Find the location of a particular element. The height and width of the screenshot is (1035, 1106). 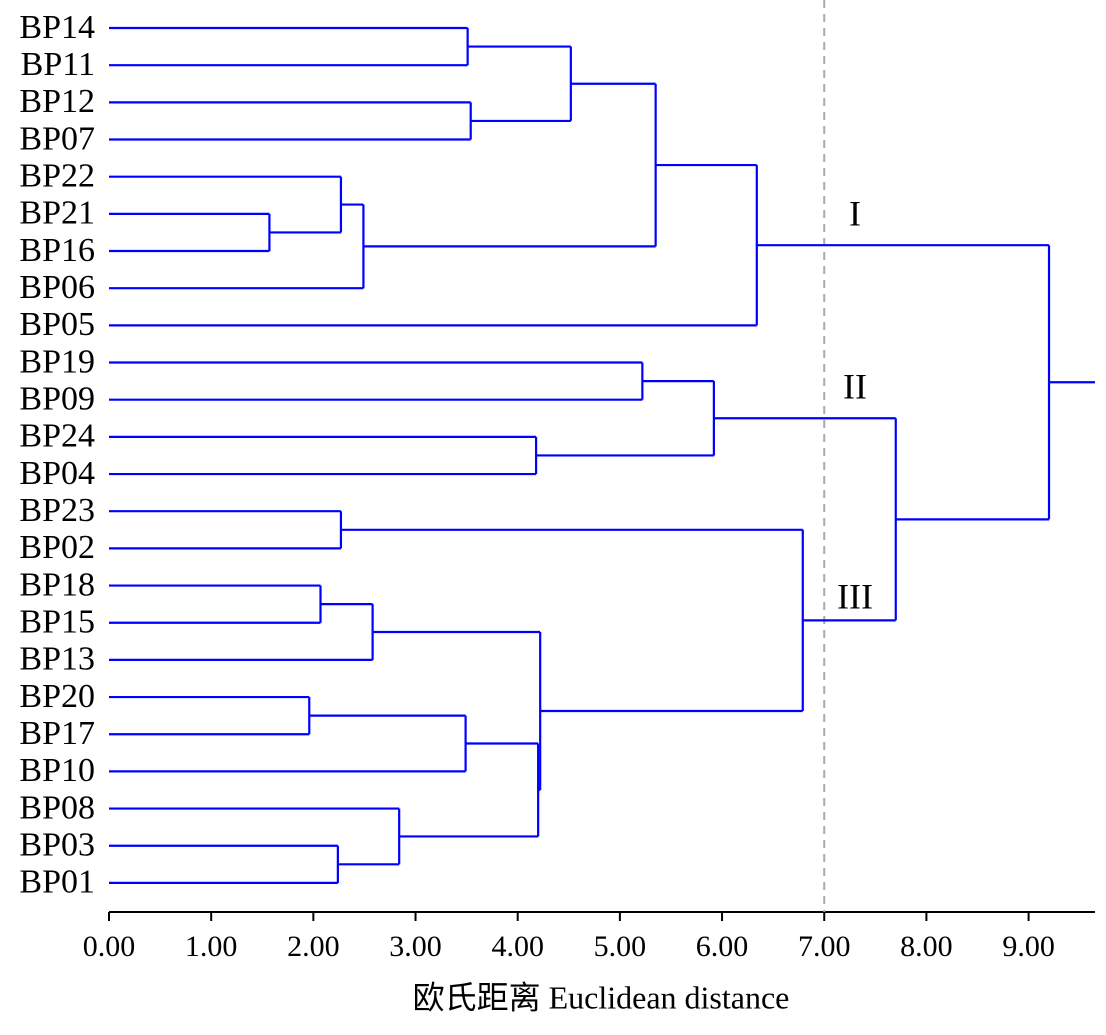

leaf-label: BP01 is located at coordinates (57, 882).